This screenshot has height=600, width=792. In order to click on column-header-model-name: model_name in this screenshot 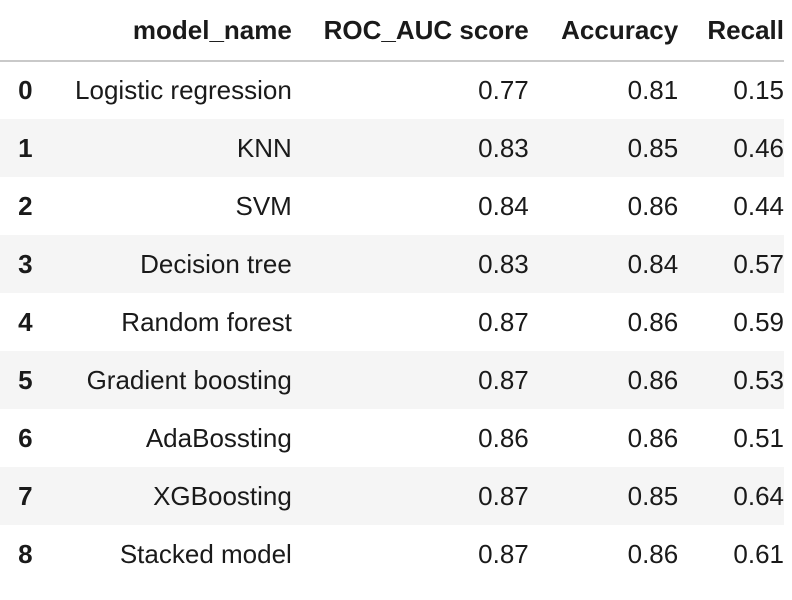, I will do `click(165, 31)`.